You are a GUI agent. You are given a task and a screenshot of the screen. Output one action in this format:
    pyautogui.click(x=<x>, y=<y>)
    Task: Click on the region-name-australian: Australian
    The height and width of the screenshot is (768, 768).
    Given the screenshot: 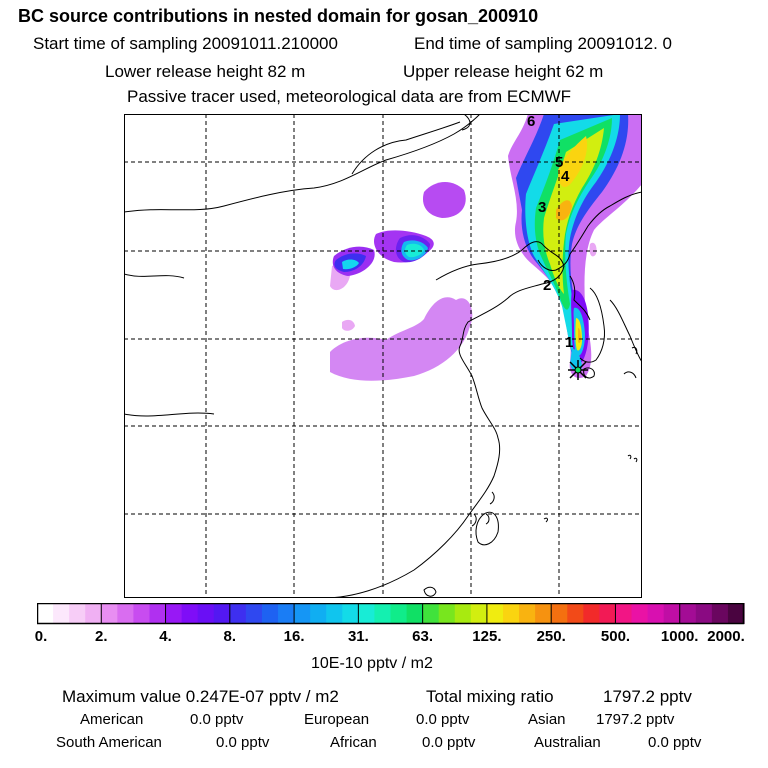 What is the action you would take?
    pyautogui.click(x=567, y=742)
    